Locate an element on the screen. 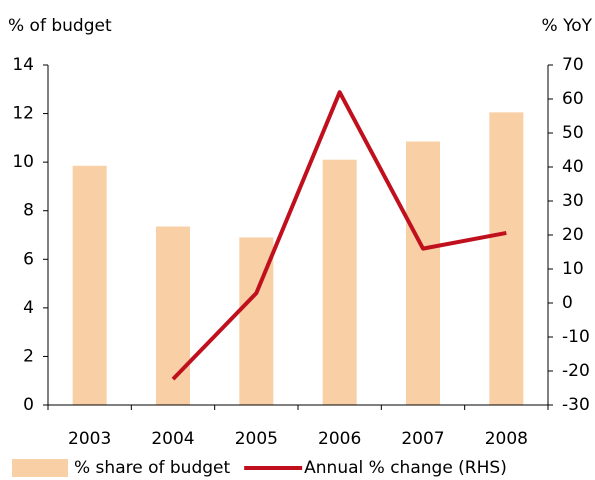 The height and width of the screenshot is (480, 595). y-axis-label: % of budget is located at coordinates (60, 26).